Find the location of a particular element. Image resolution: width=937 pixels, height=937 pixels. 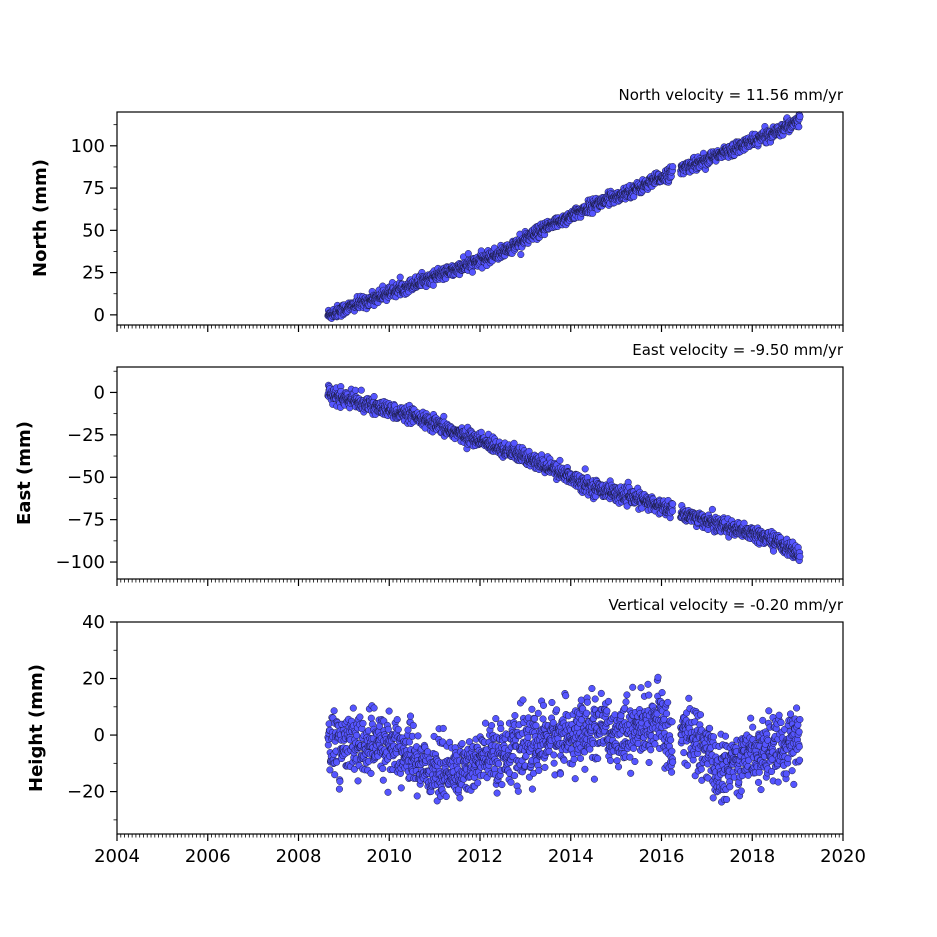

east-velocity-title: East velocity = -9.50 mm/yr is located at coordinates (738, 350).